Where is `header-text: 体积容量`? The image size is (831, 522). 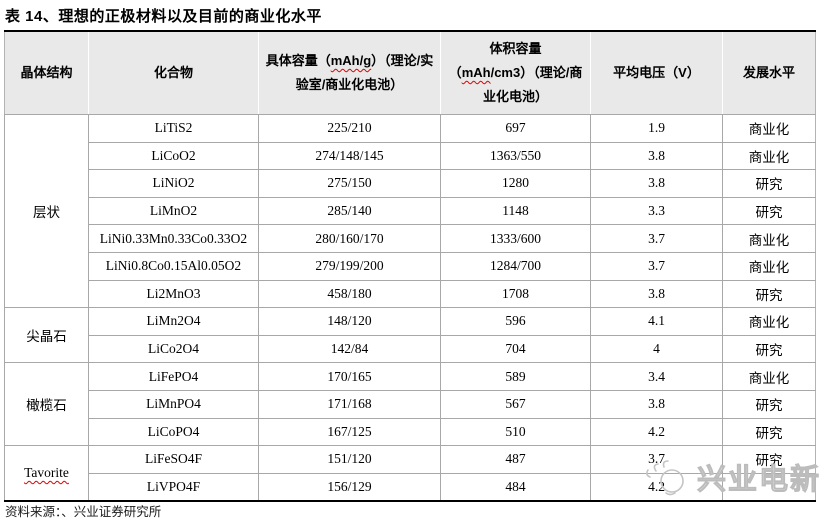
header-text: 体积容量 is located at coordinates (515, 48).